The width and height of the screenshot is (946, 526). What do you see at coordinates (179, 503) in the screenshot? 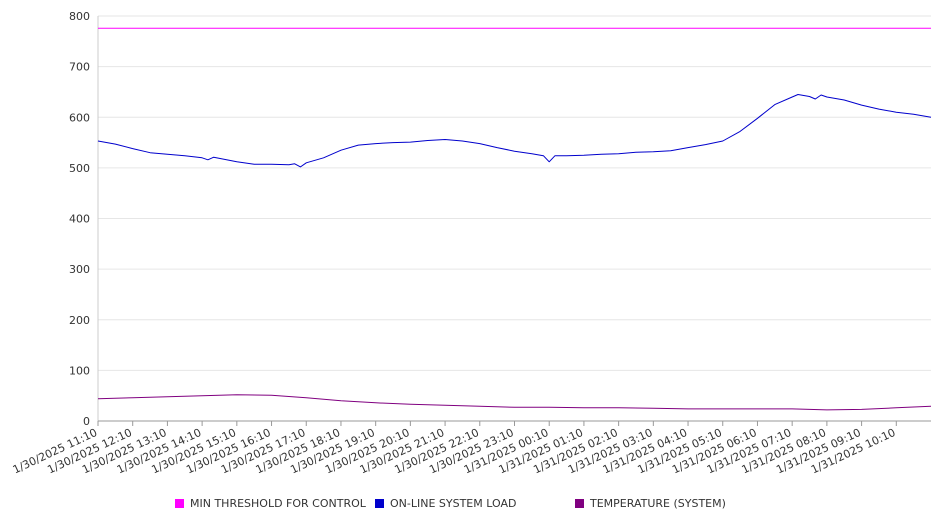
I see `legend-swatch-min-threshold` at bounding box center [179, 503].